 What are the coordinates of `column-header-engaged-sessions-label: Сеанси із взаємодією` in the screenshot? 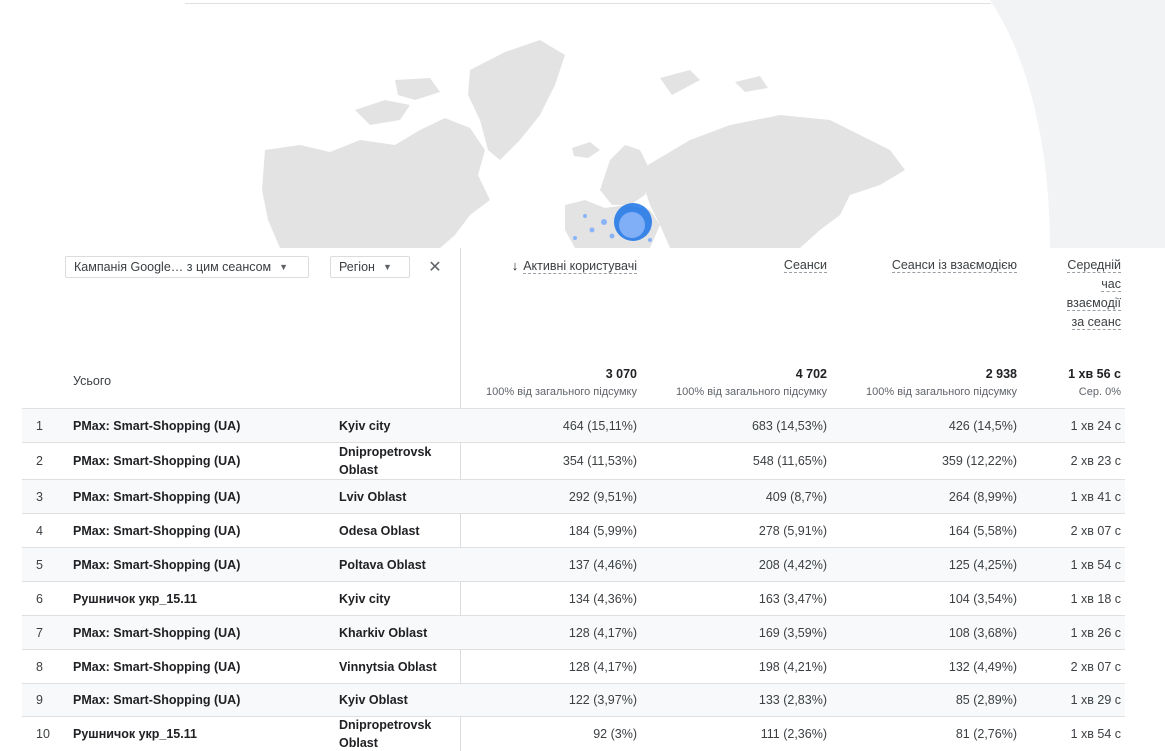 It's located at (954, 265).